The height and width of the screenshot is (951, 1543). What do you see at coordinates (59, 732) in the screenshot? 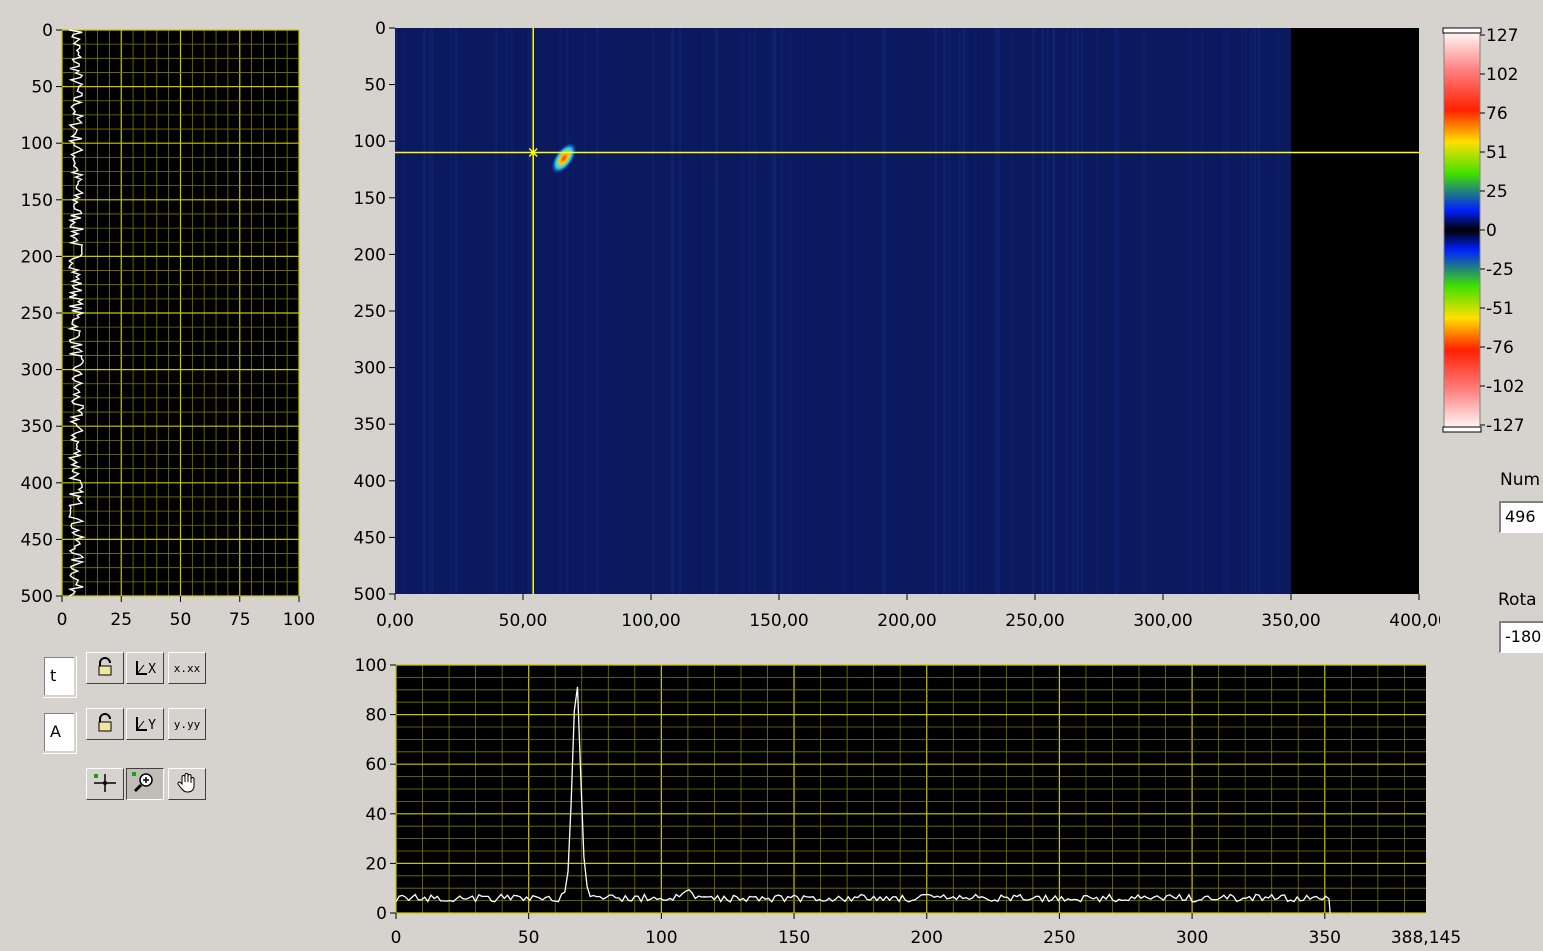
I see `y-axis-name-label: A` at bounding box center [59, 732].